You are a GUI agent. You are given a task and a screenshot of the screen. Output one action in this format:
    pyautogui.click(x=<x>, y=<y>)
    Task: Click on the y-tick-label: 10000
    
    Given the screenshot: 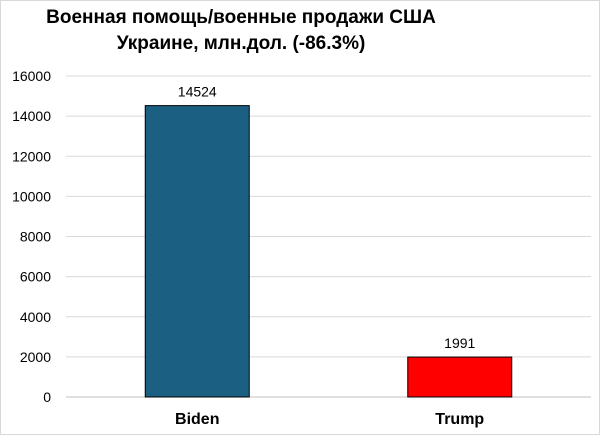 What is the action you would take?
    pyautogui.click(x=31, y=196)
    